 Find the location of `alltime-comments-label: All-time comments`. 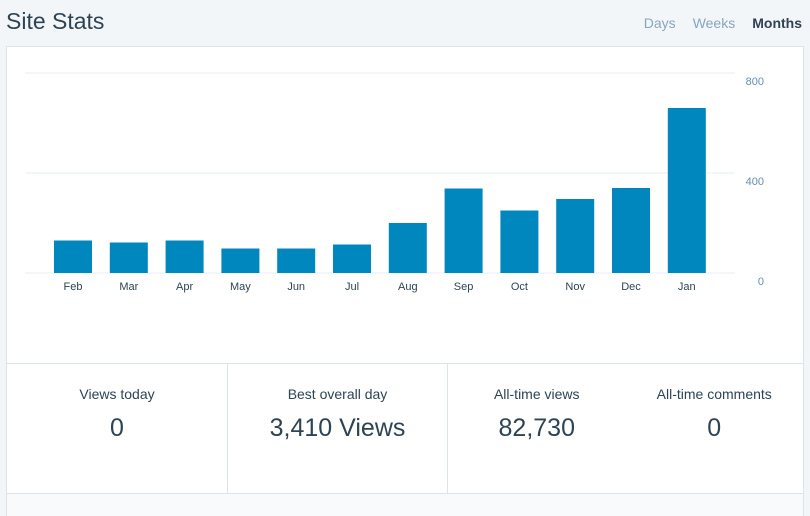

alltime-comments-label: All-time comments is located at coordinates (714, 394).